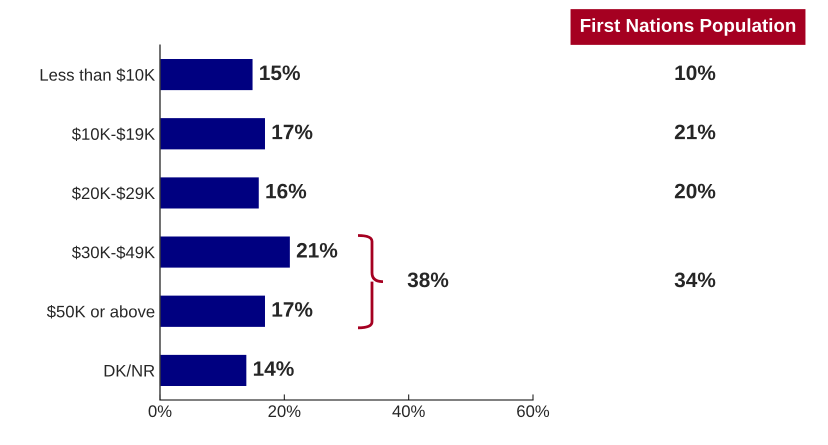 The height and width of the screenshot is (445, 828). Describe the element at coordinates (695, 191) in the screenshot. I see `text: 20%` at that location.